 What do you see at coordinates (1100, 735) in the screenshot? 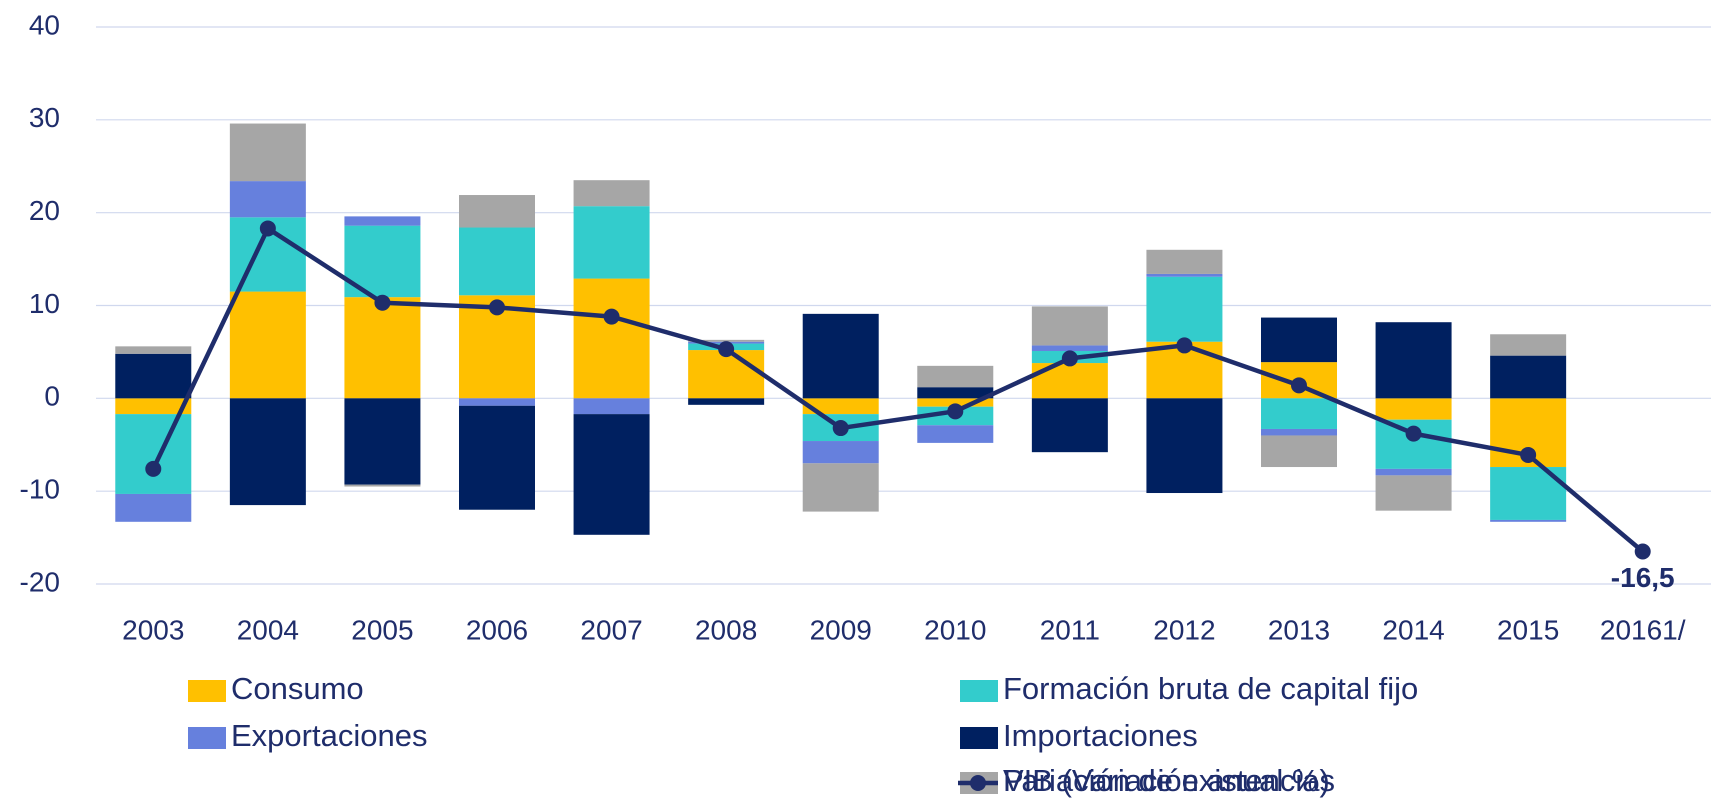
I see `legend-label: Importaciones` at bounding box center [1100, 735].